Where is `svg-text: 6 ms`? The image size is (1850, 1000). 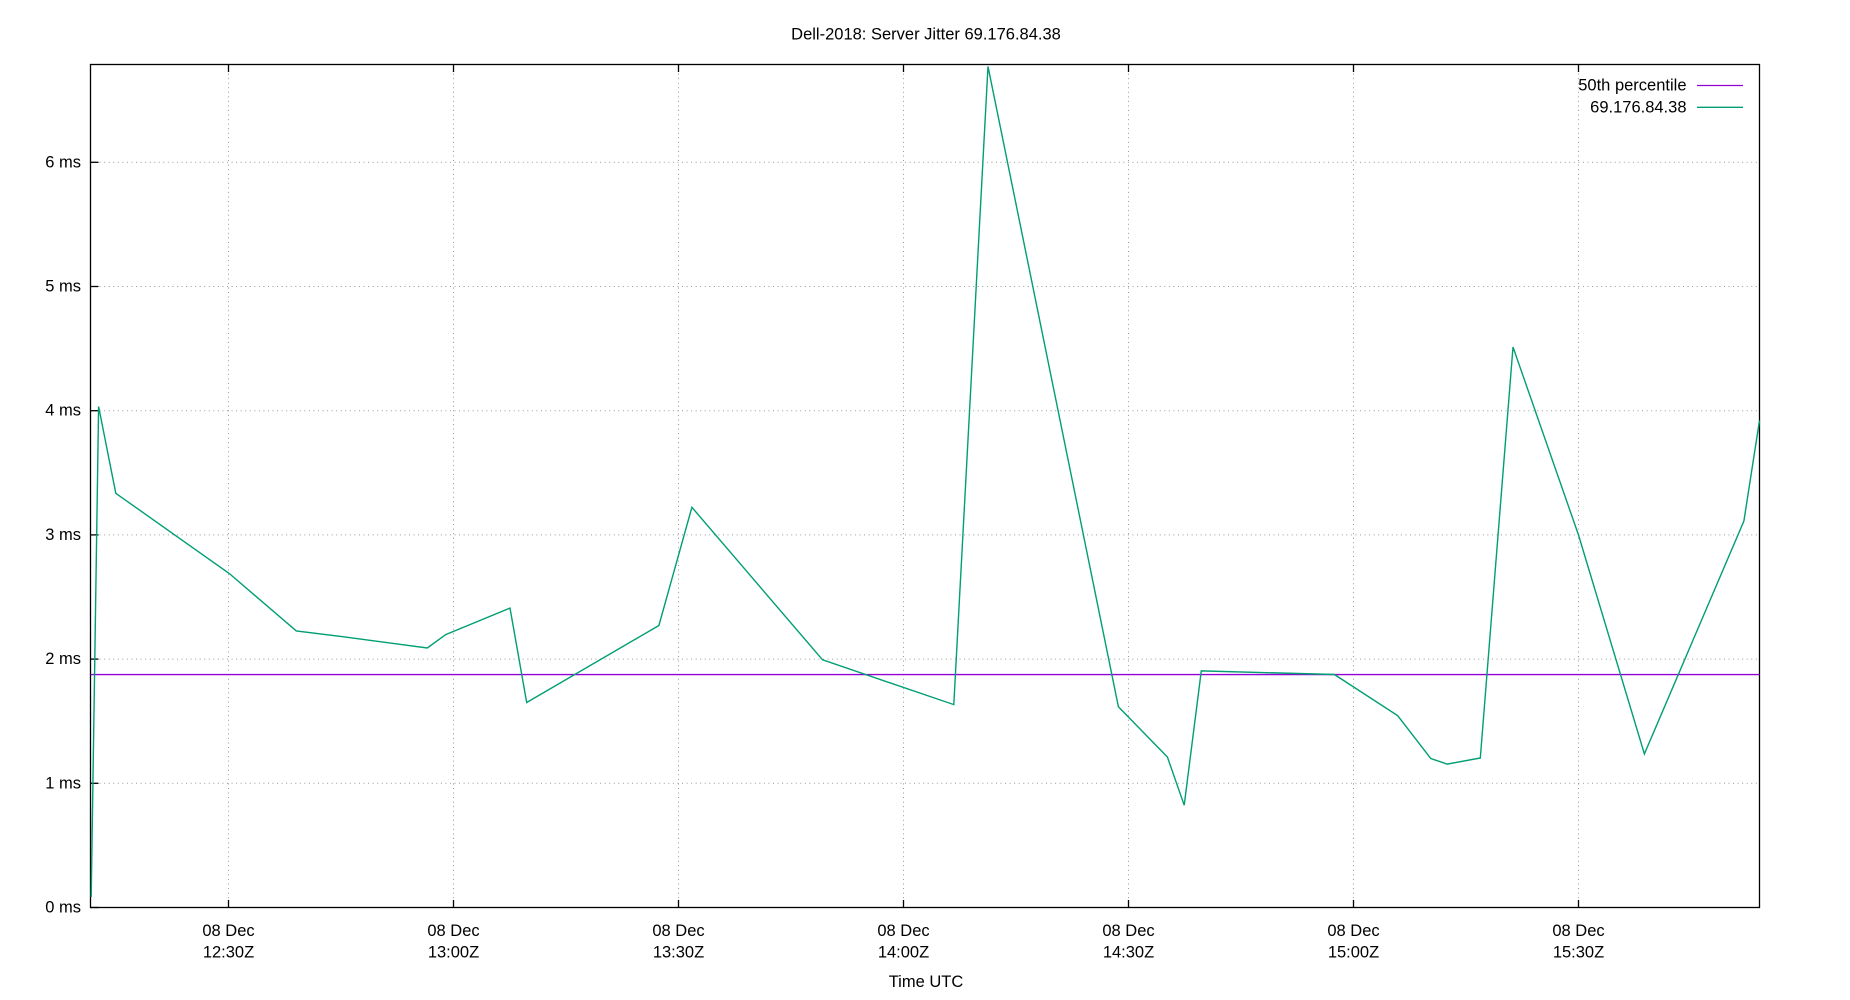 svg-text: 6 ms is located at coordinates (63, 162).